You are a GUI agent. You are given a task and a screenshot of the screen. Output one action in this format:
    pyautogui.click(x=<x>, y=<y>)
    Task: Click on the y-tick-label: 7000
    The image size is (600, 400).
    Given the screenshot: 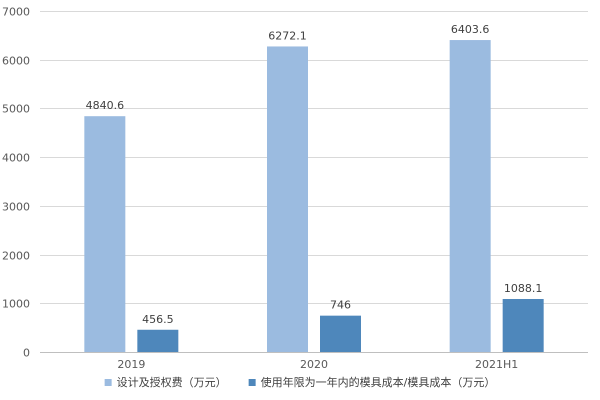 What is the action you would take?
    pyautogui.click(x=16, y=12)
    